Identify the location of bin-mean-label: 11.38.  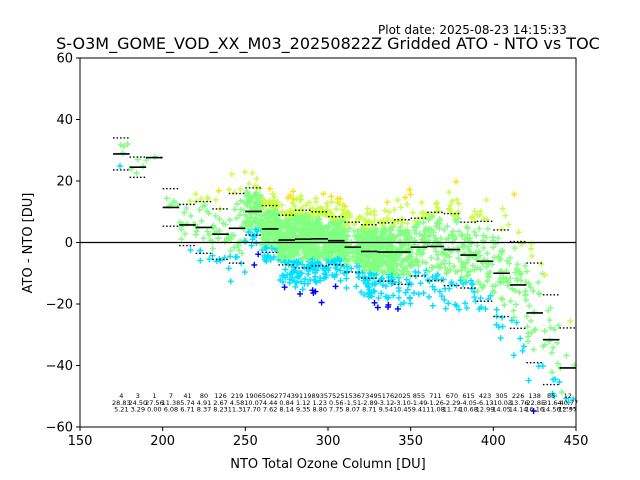
(171, 403).